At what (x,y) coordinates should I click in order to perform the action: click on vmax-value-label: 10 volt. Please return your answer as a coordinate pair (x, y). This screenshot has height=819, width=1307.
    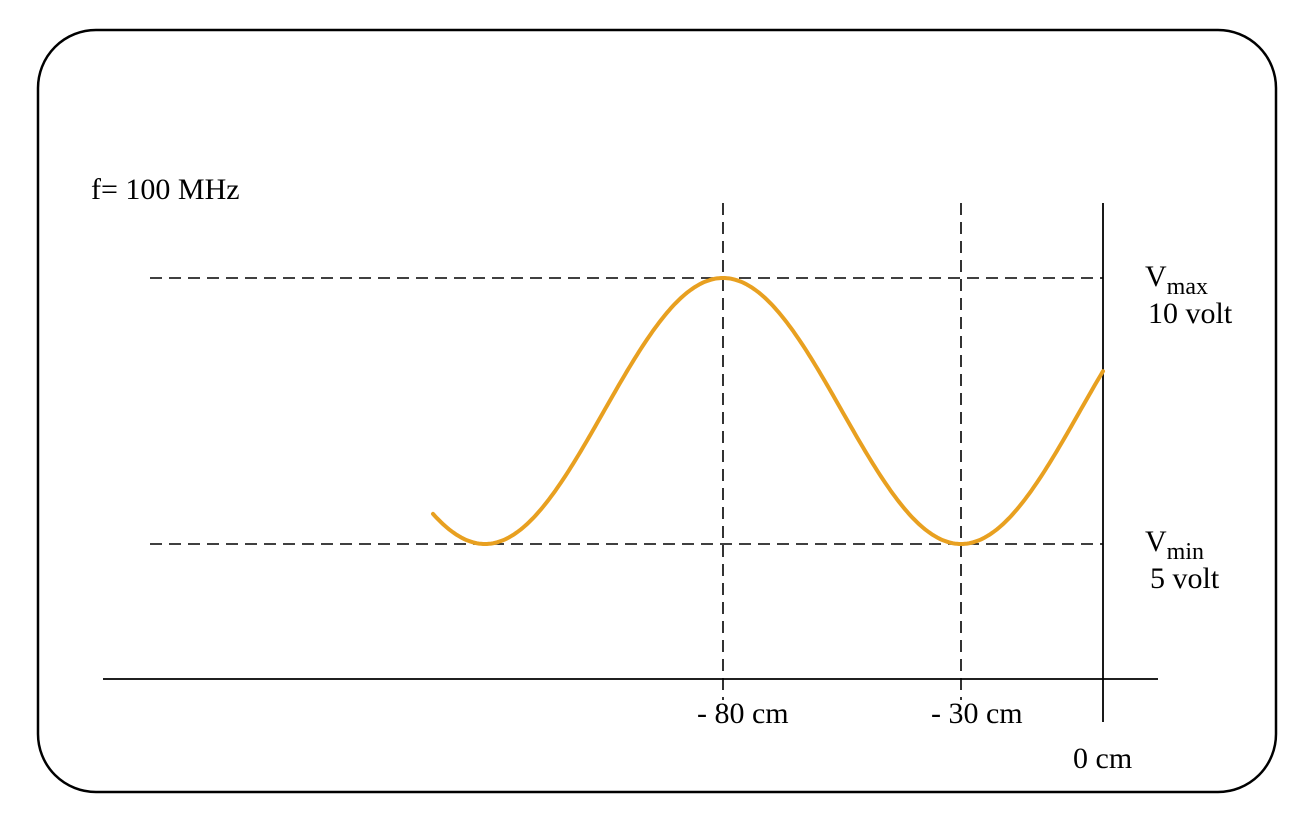
    Looking at the image, I should click on (1190, 313).